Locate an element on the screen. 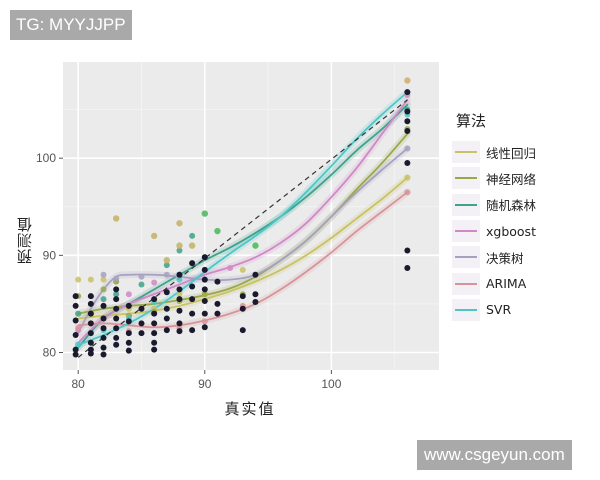 The height and width of the screenshot is (480, 600). legend-item: xgboost is located at coordinates (494, 231).